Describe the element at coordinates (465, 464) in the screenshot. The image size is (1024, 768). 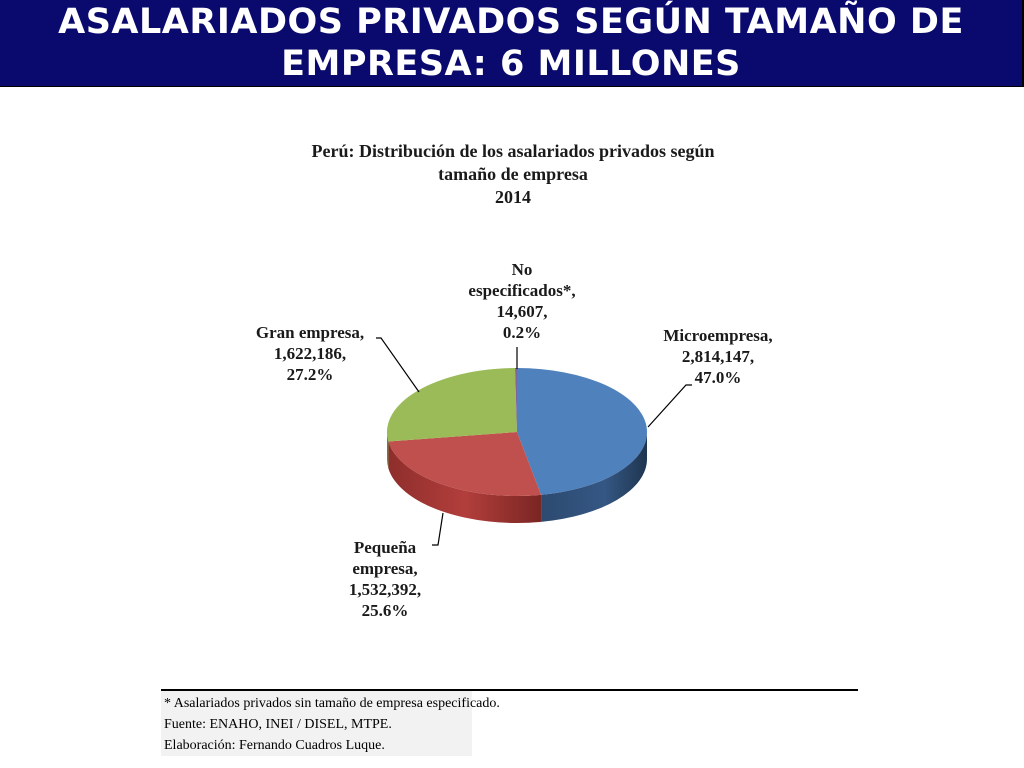
I see `pie-slice-pequena-empresa` at that location.